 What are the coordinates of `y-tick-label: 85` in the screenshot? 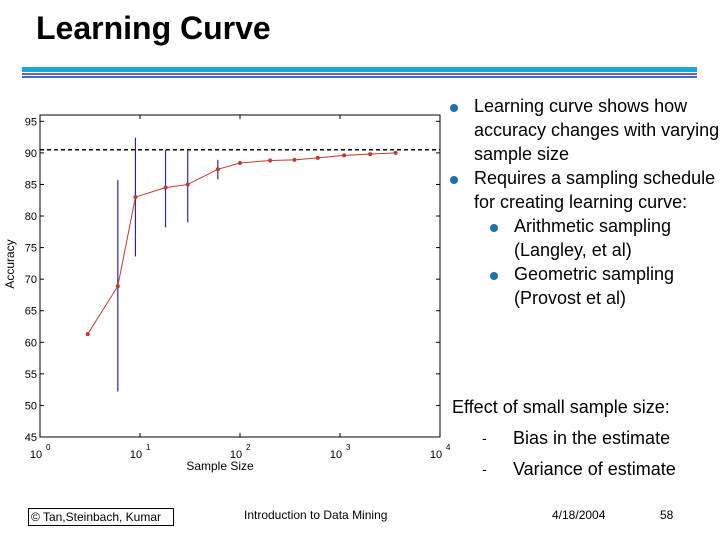 It's located at (31, 185).